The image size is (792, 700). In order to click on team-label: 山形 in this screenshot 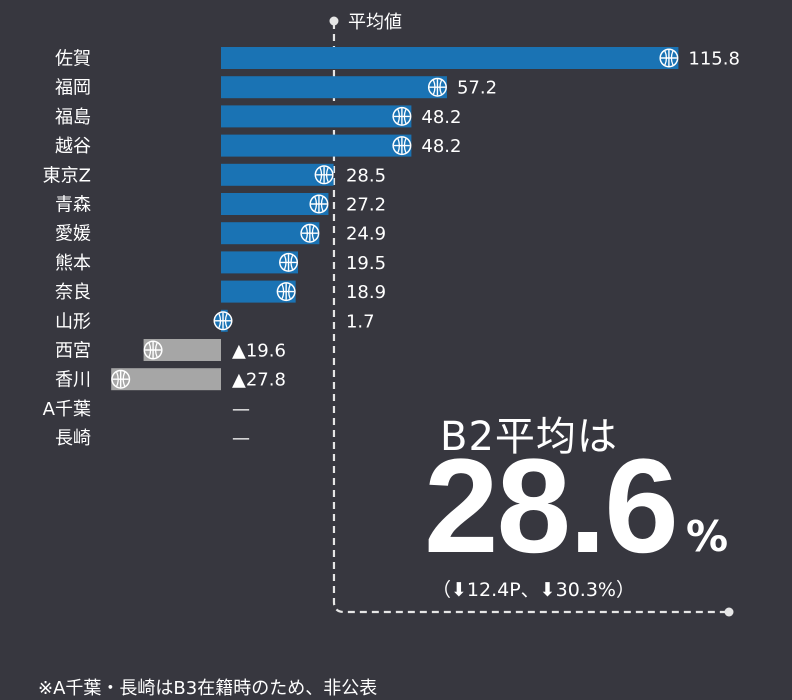, I will do `click(73, 321)`.